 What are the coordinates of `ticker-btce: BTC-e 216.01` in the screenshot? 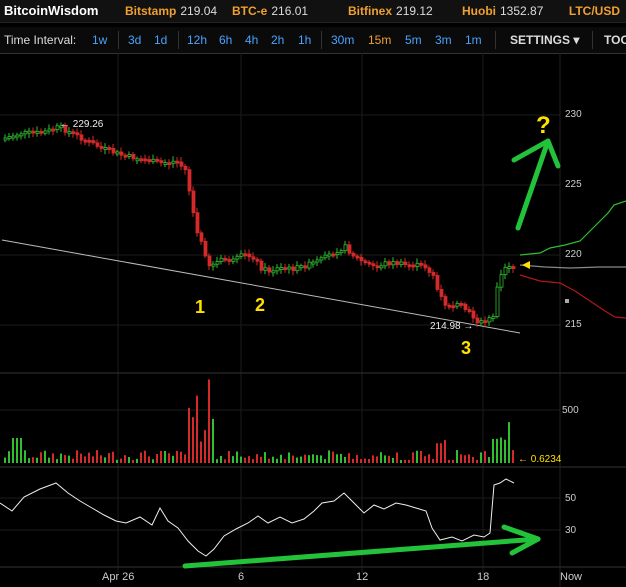 It's located at (270, 11).